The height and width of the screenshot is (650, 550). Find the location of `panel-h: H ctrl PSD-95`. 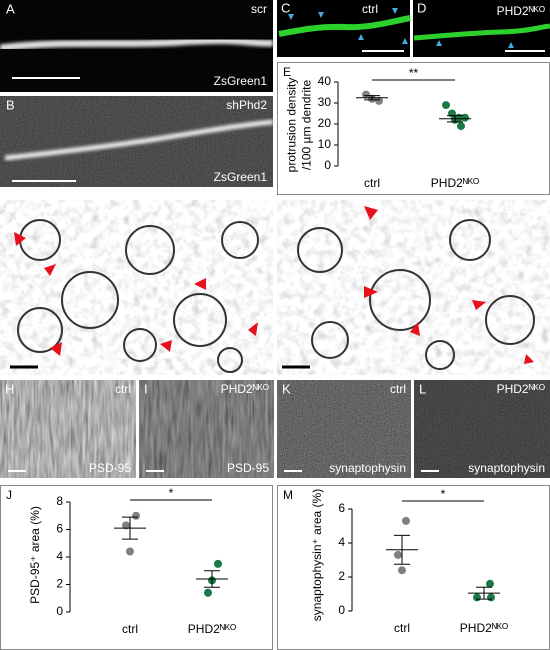

panel-h: H ctrl PSD-95 is located at coordinates (68, 429).